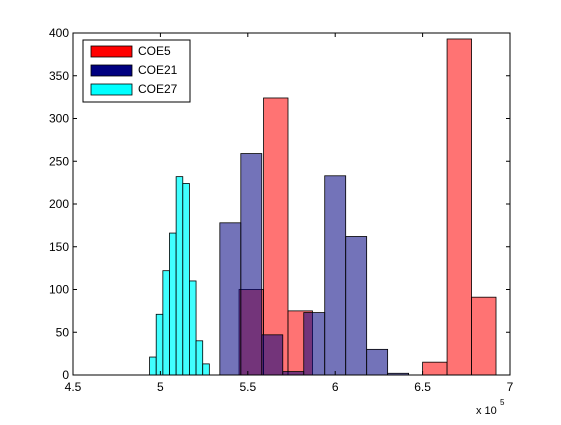 Image resolution: width=561 pixels, height=425 pixels. Describe the element at coordinates (111, 89) in the screenshot. I see `legend-swatch-coe27` at that location.